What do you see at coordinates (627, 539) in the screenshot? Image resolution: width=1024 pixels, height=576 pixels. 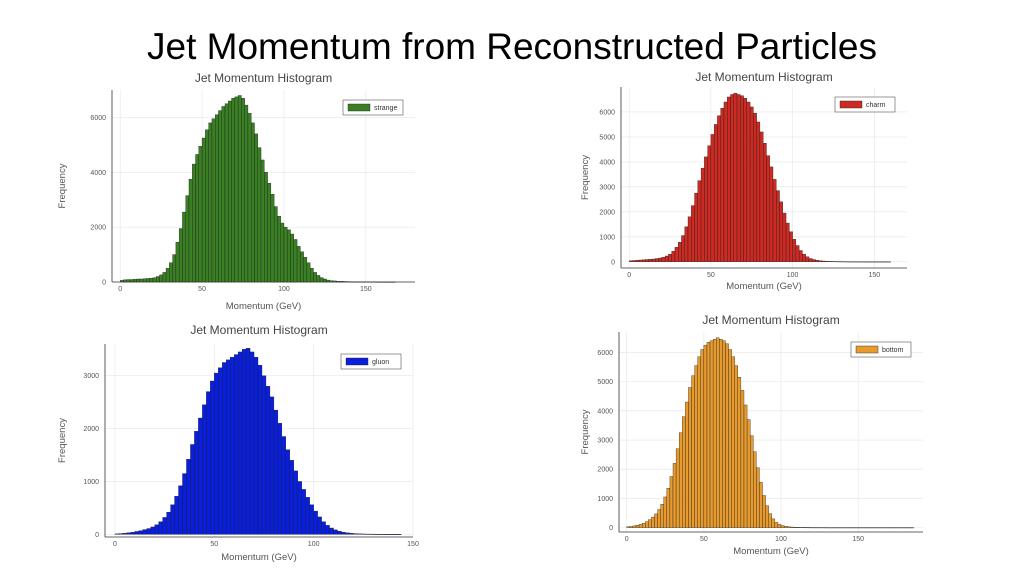 I see `x-tick-label: 0` at bounding box center [627, 539].